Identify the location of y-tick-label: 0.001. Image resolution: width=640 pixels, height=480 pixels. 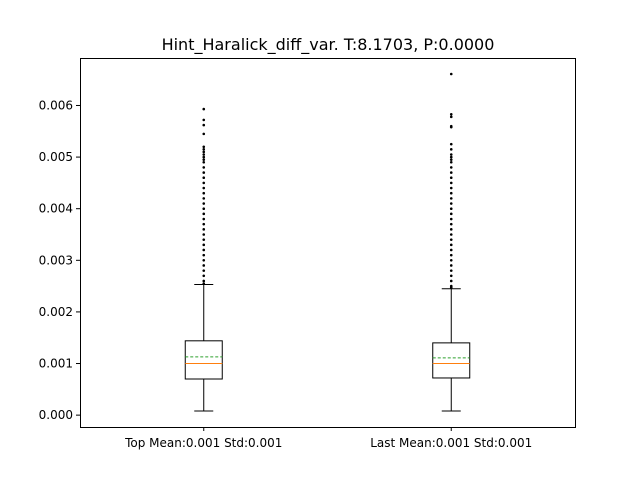
(56, 364).